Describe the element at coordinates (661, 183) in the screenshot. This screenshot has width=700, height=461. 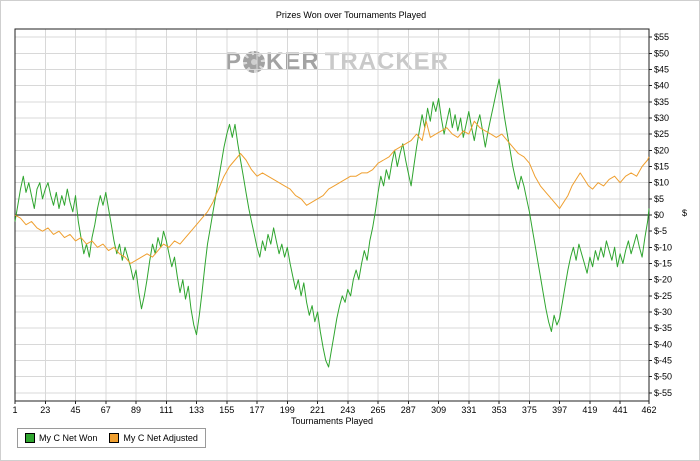
I see `svg-text: $10` at that location.